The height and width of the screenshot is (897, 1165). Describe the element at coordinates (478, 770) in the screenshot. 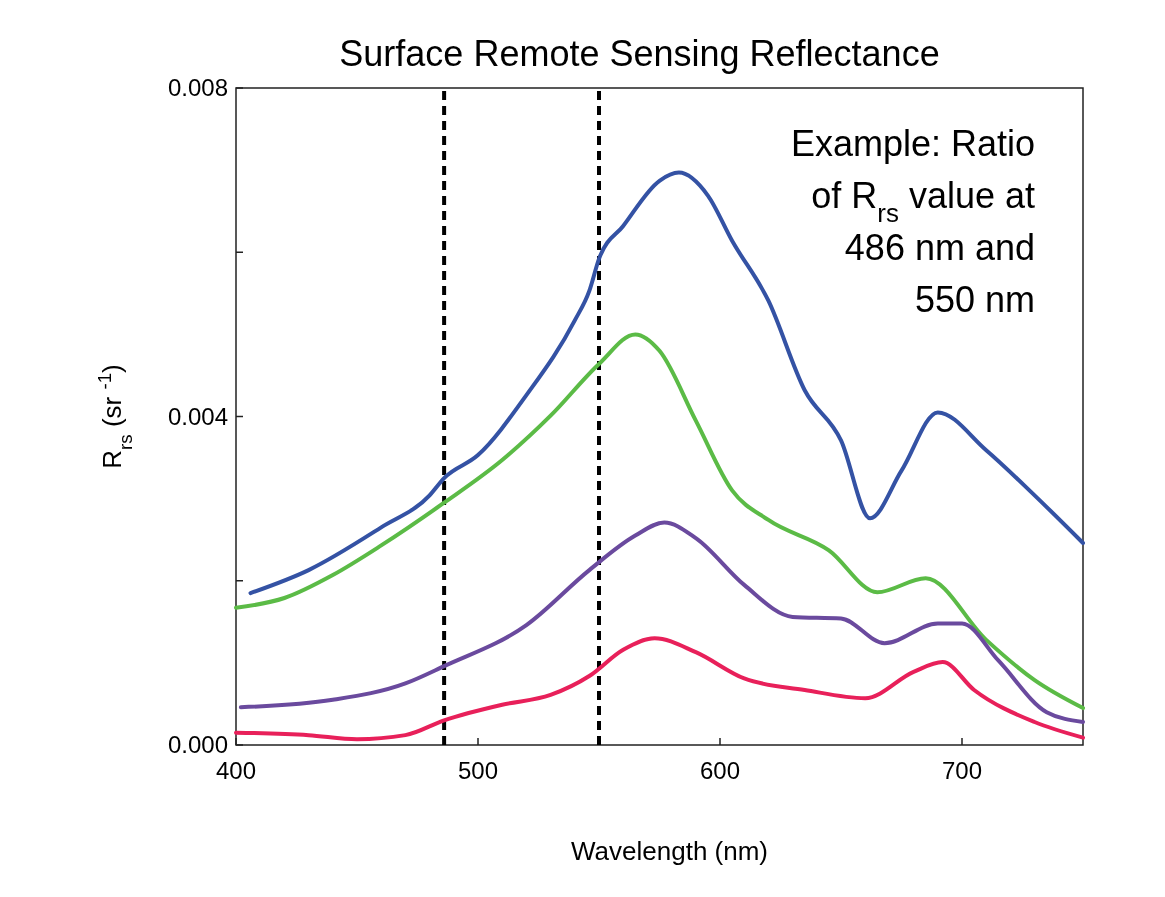

I see `x-tick-label: 500` at that location.